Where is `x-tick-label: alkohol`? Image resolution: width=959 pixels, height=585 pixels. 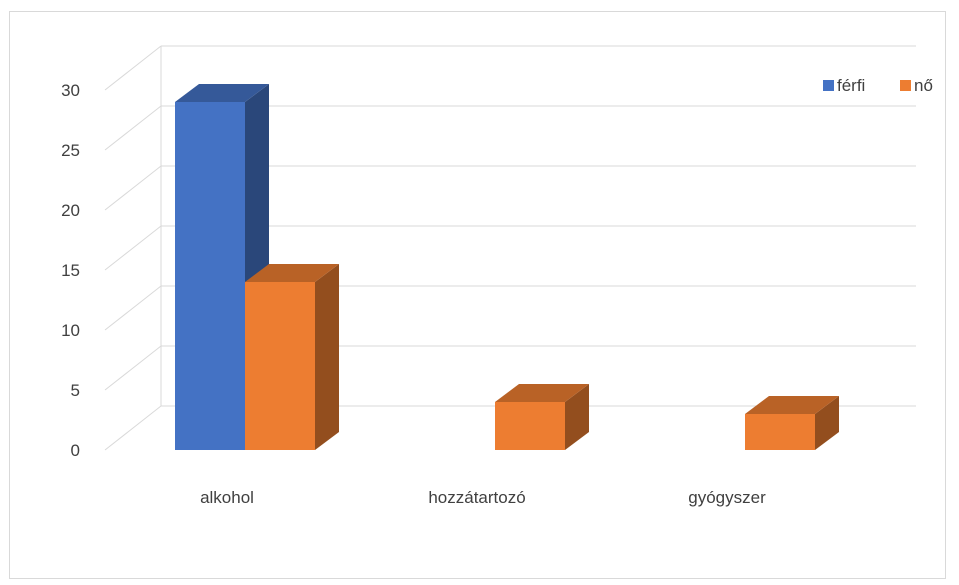 x-tick-label: alkohol is located at coordinates (227, 497).